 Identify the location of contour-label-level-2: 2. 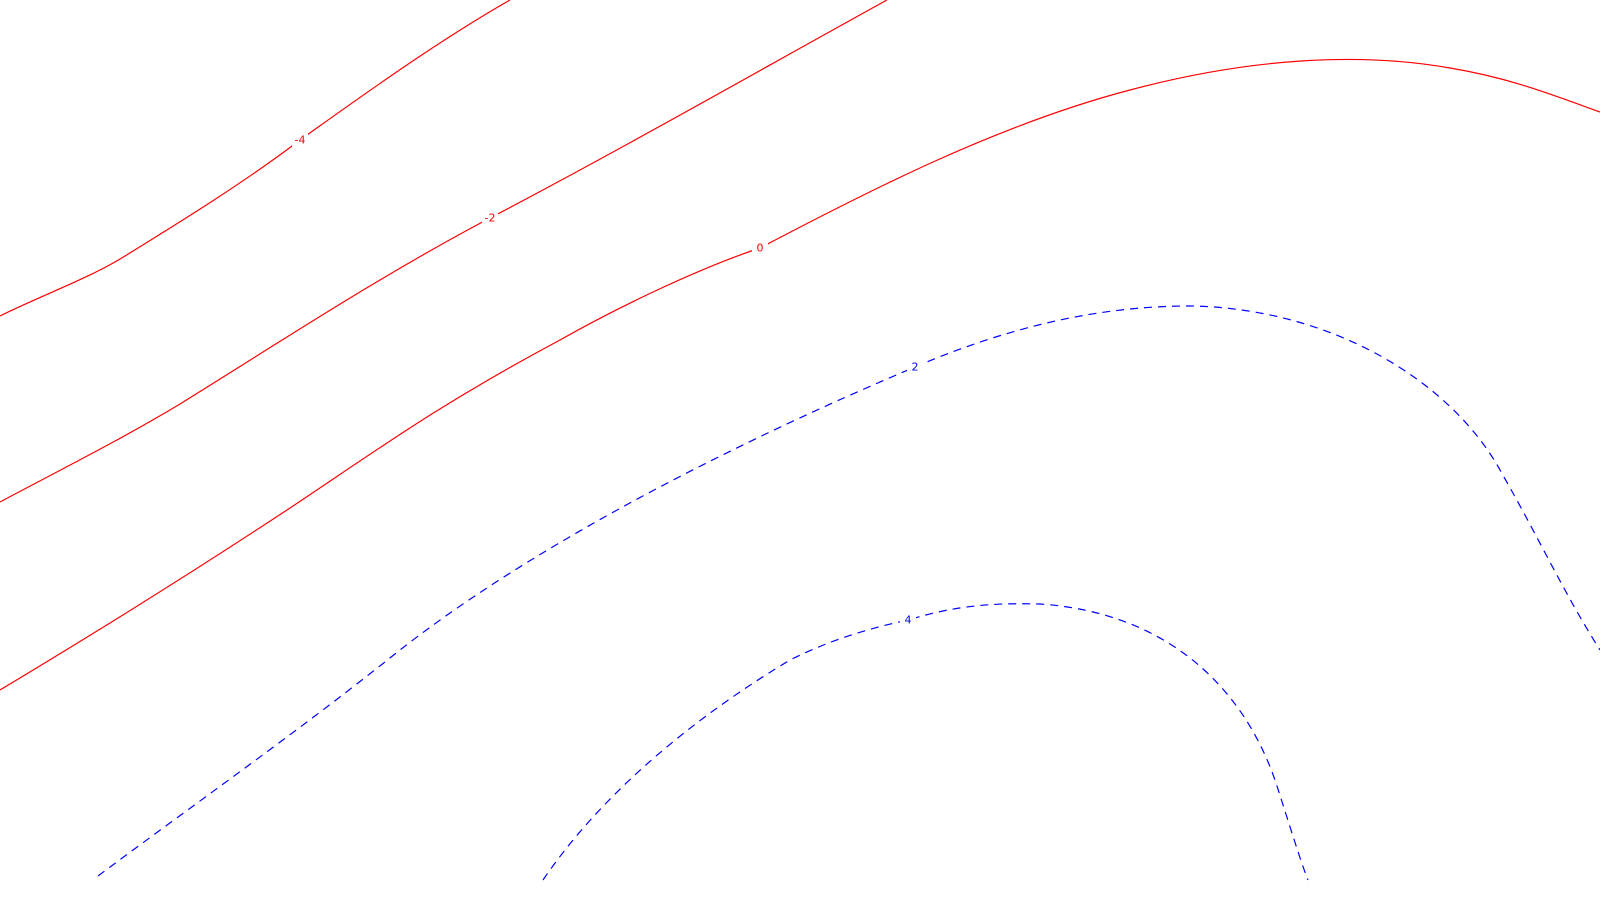
(915, 367).